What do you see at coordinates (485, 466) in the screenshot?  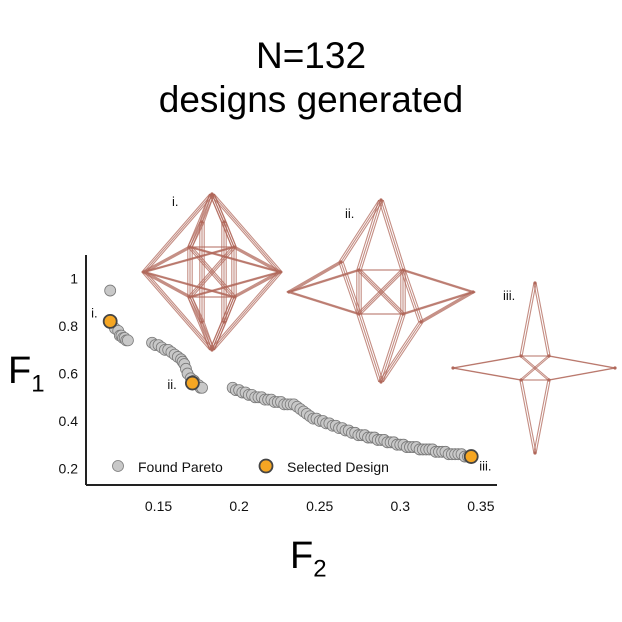 I see `selected-design-label: iii.` at bounding box center [485, 466].